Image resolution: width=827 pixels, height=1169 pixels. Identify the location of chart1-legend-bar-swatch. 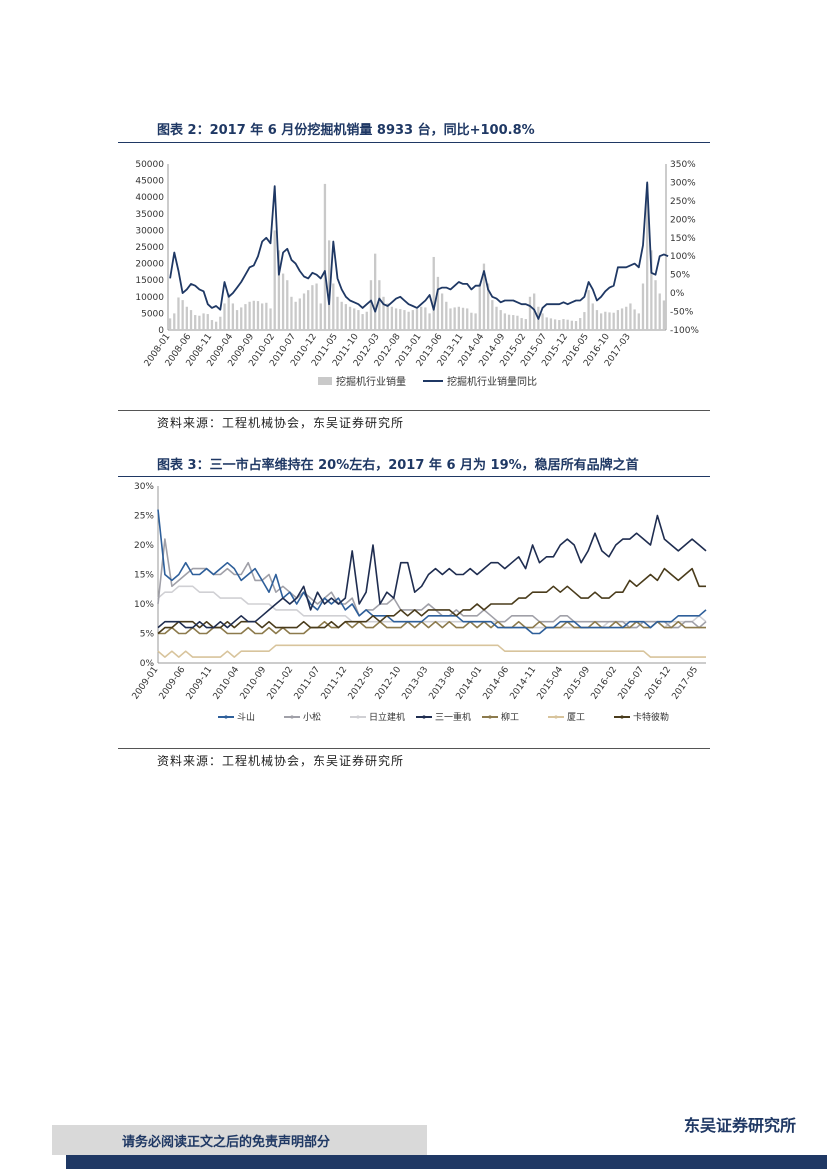
(325, 381).